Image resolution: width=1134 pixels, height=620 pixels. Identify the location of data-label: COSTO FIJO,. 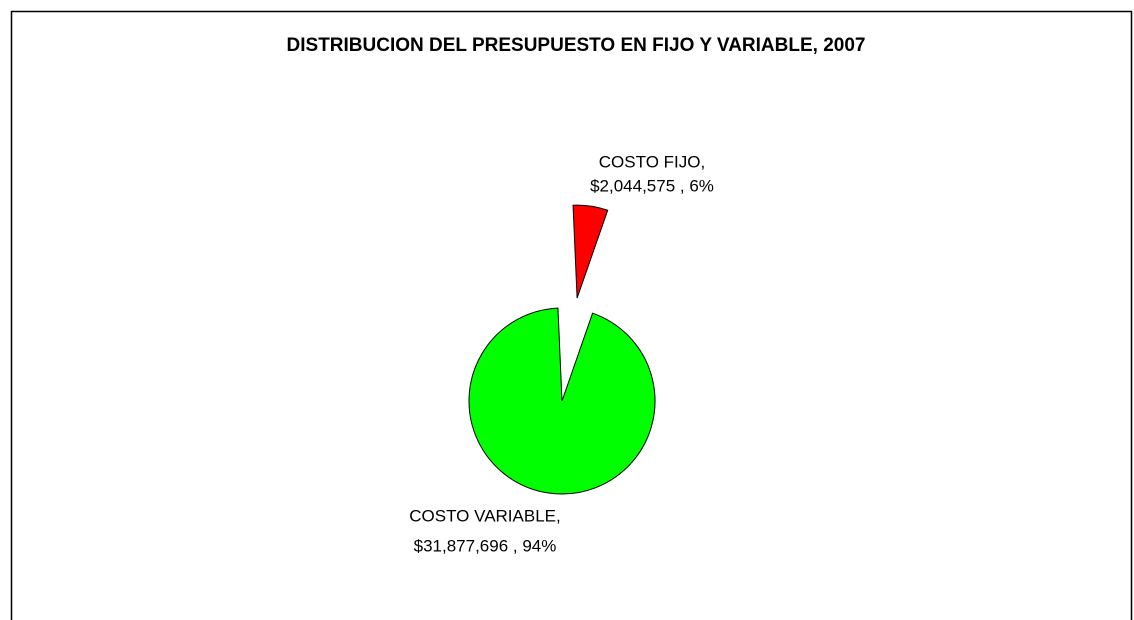
(652, 161).